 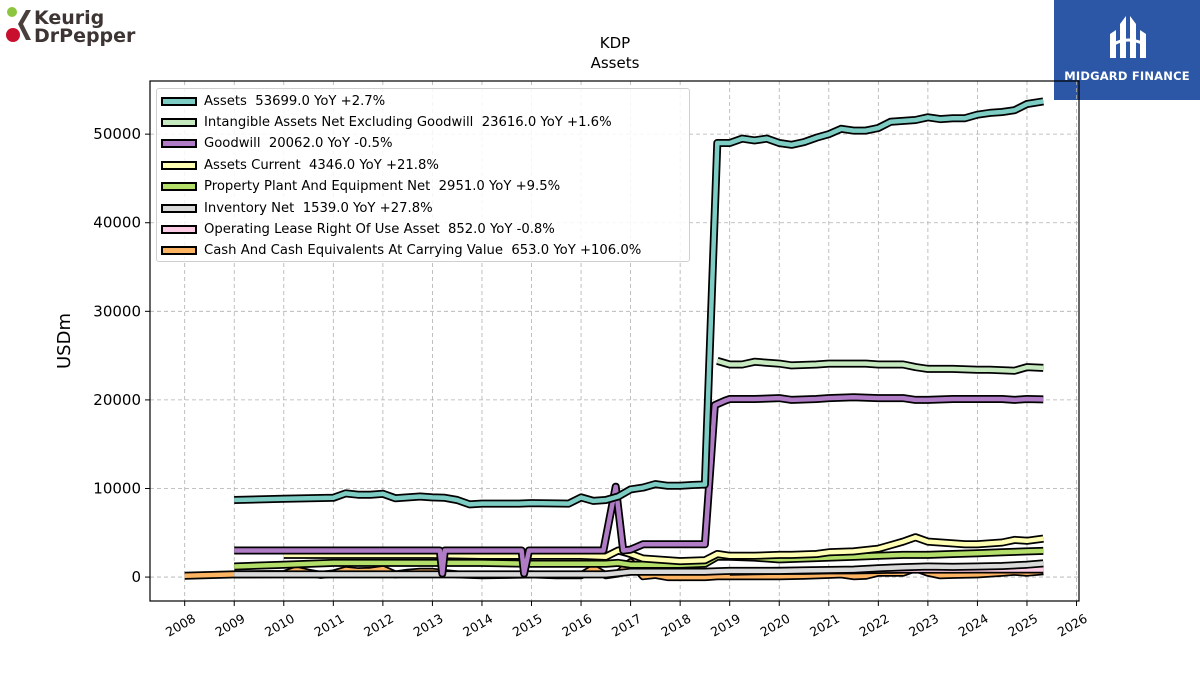 What do you see at coordinates (639, 569) in the screenshot?
I see `series-line-inventory-net` at bounding box center [639, 569].